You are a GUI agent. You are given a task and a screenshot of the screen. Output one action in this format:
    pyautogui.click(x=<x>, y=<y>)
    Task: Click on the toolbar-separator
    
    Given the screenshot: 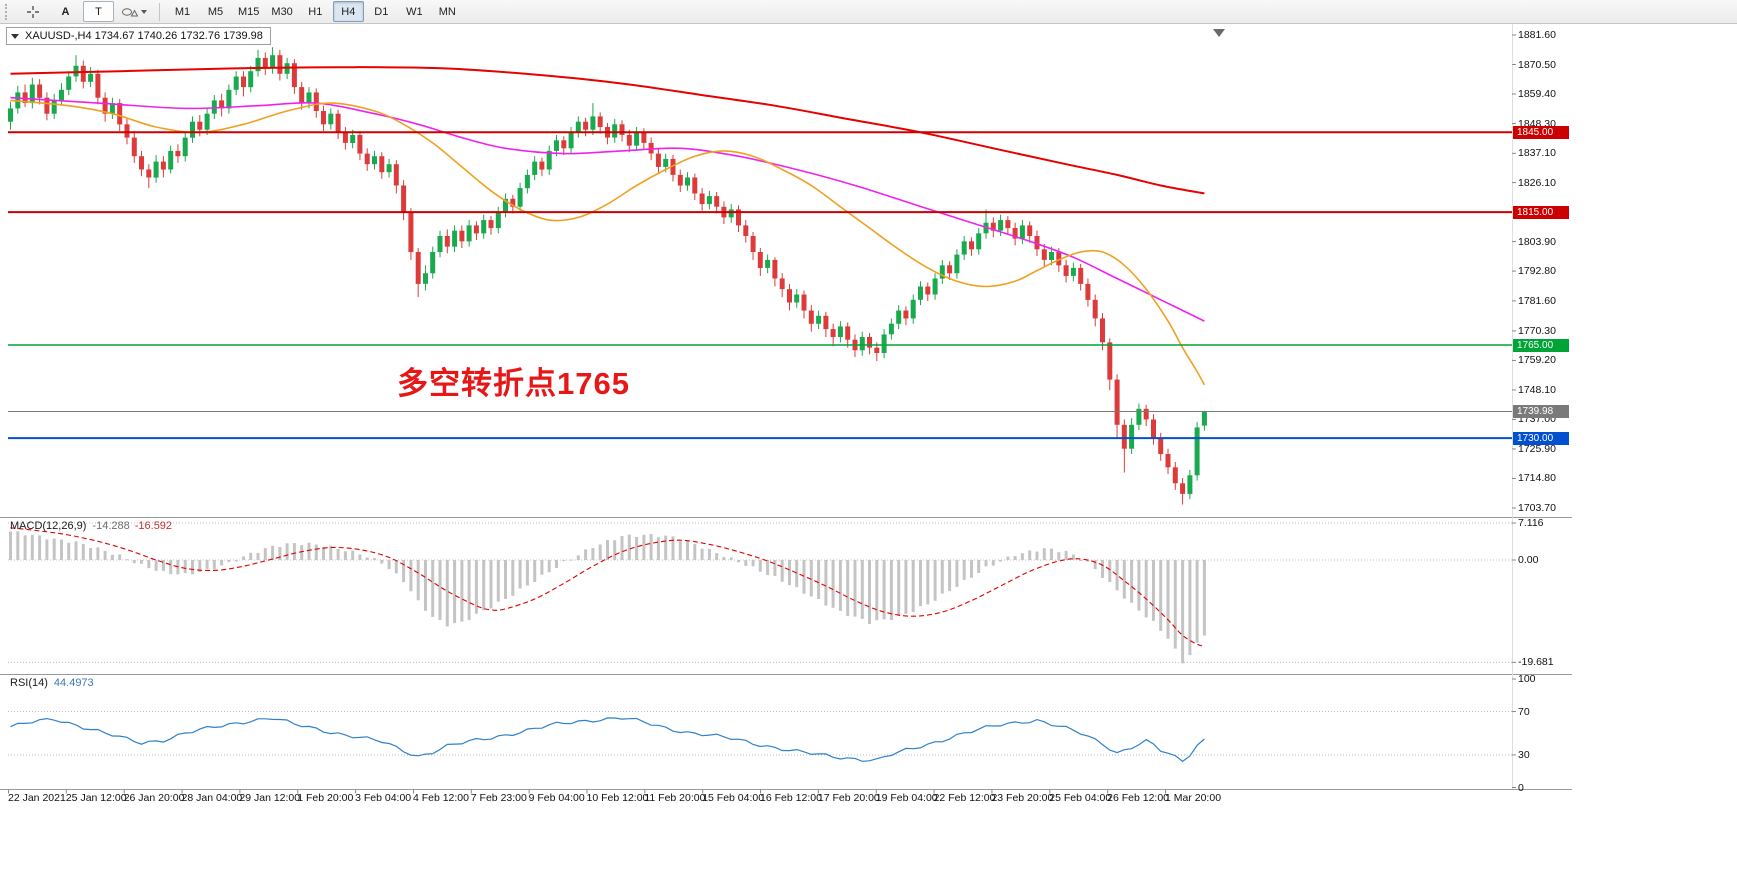 What is the action you would take?
    pyautogui.click(x=159, y=11)
    